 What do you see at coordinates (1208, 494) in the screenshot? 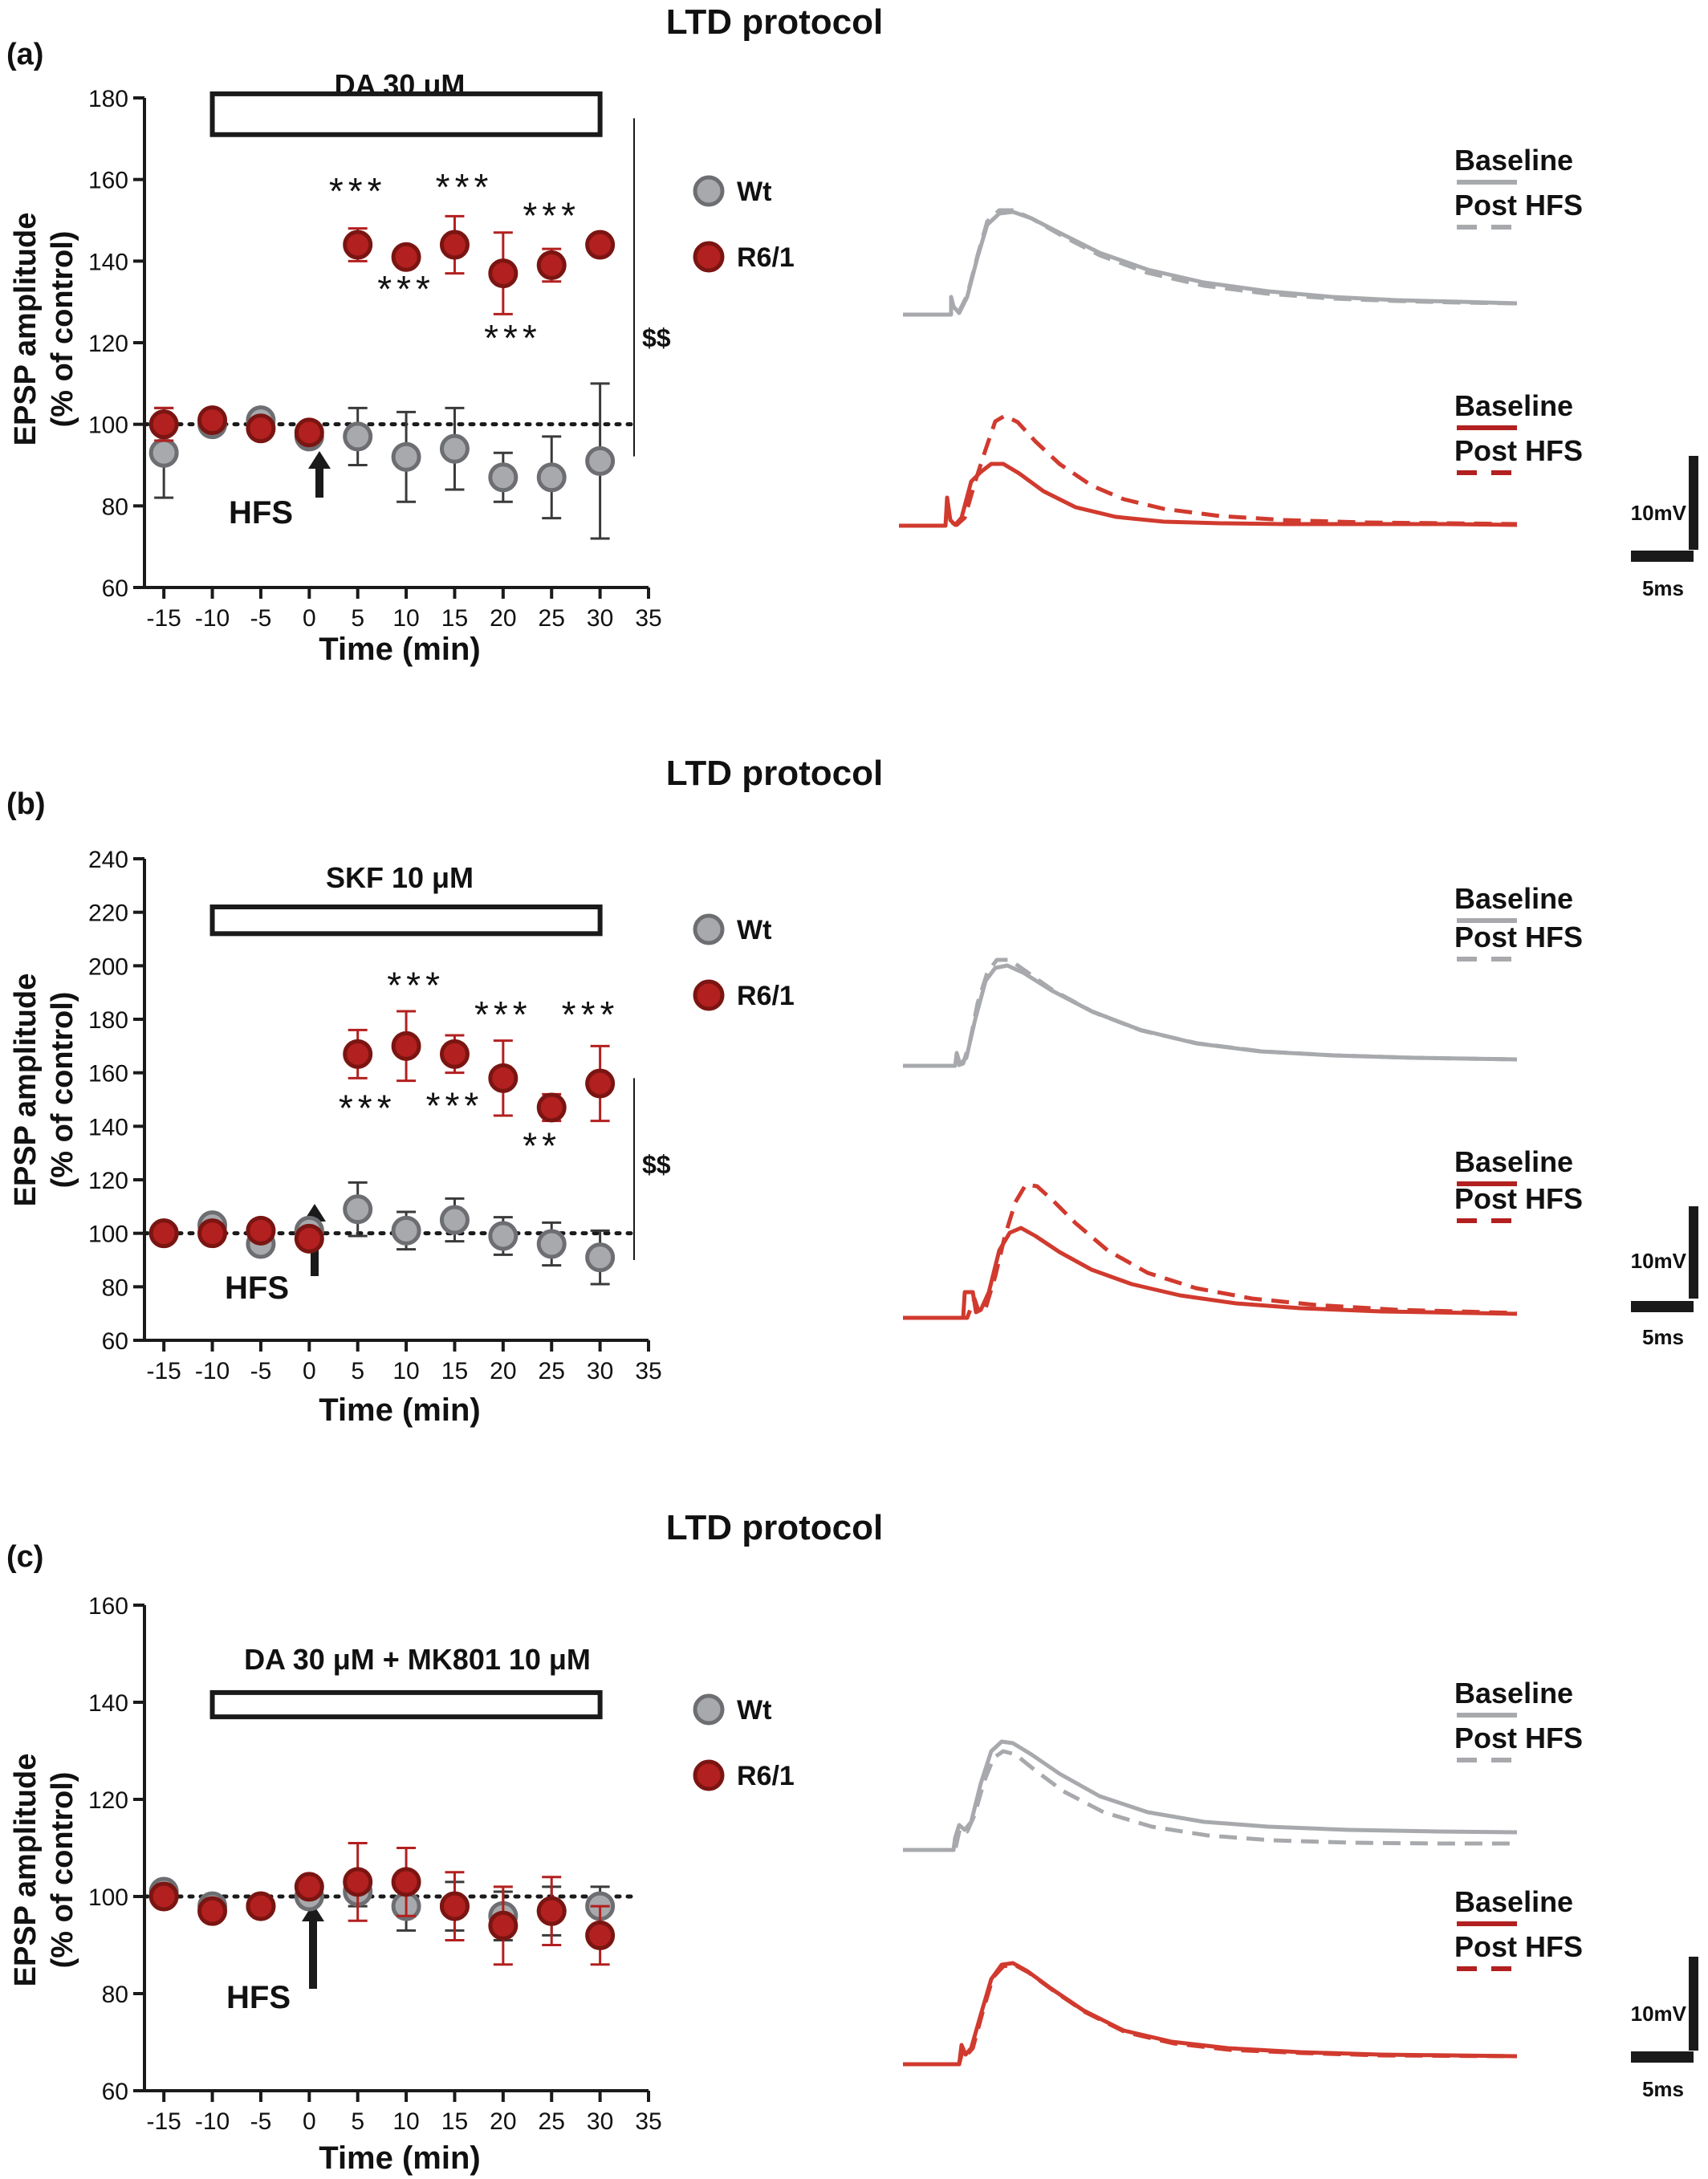
I see `trace-red-baseline` at bounding box center [1208, 494].